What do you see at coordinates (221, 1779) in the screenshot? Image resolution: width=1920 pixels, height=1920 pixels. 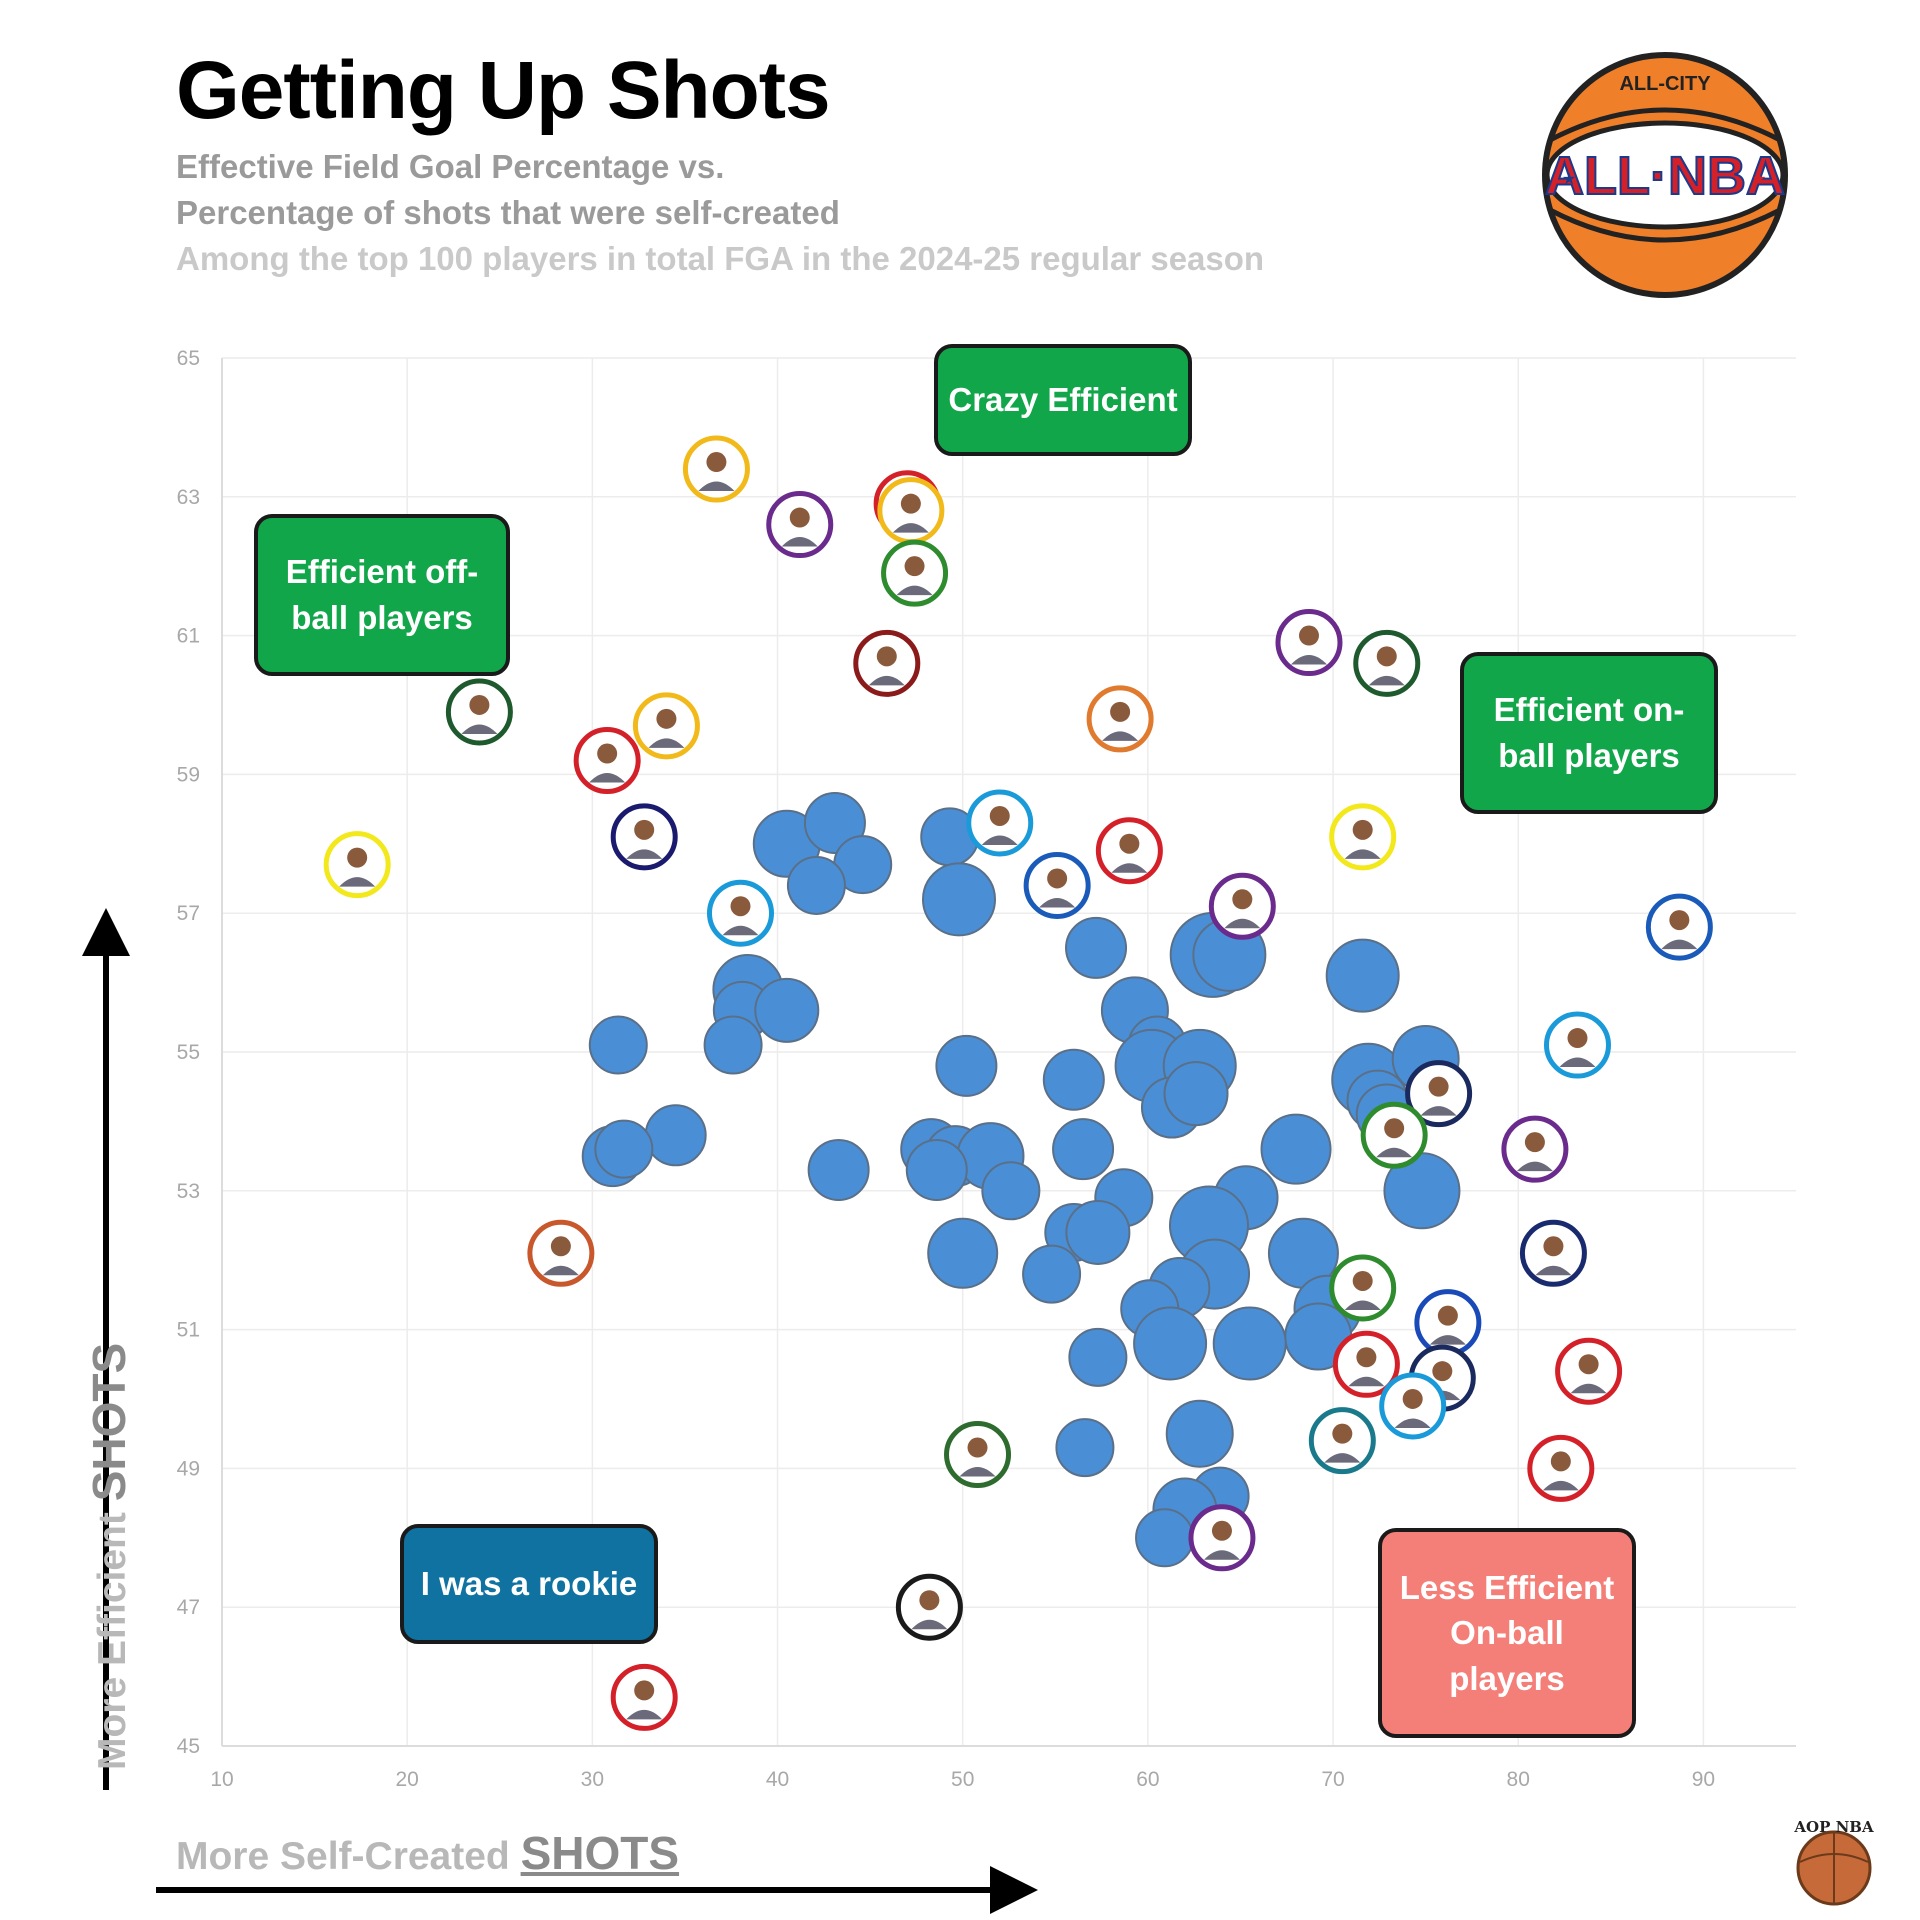 I see `x-tick-label: 10` at bounding box center [221, 1779].